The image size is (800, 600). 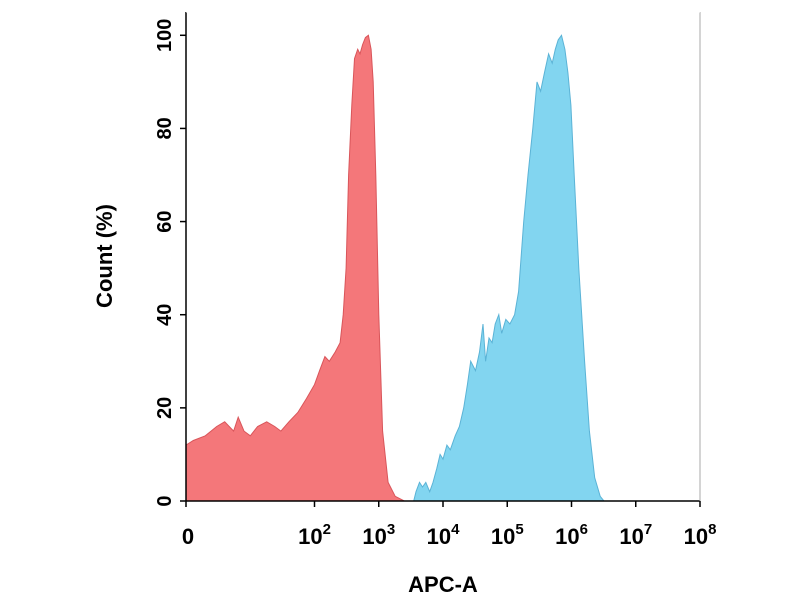 What do you see at coordinates (188, 536) in the screenshot?
I see `x-tick-label: 0` at bounding box center [188, 536].